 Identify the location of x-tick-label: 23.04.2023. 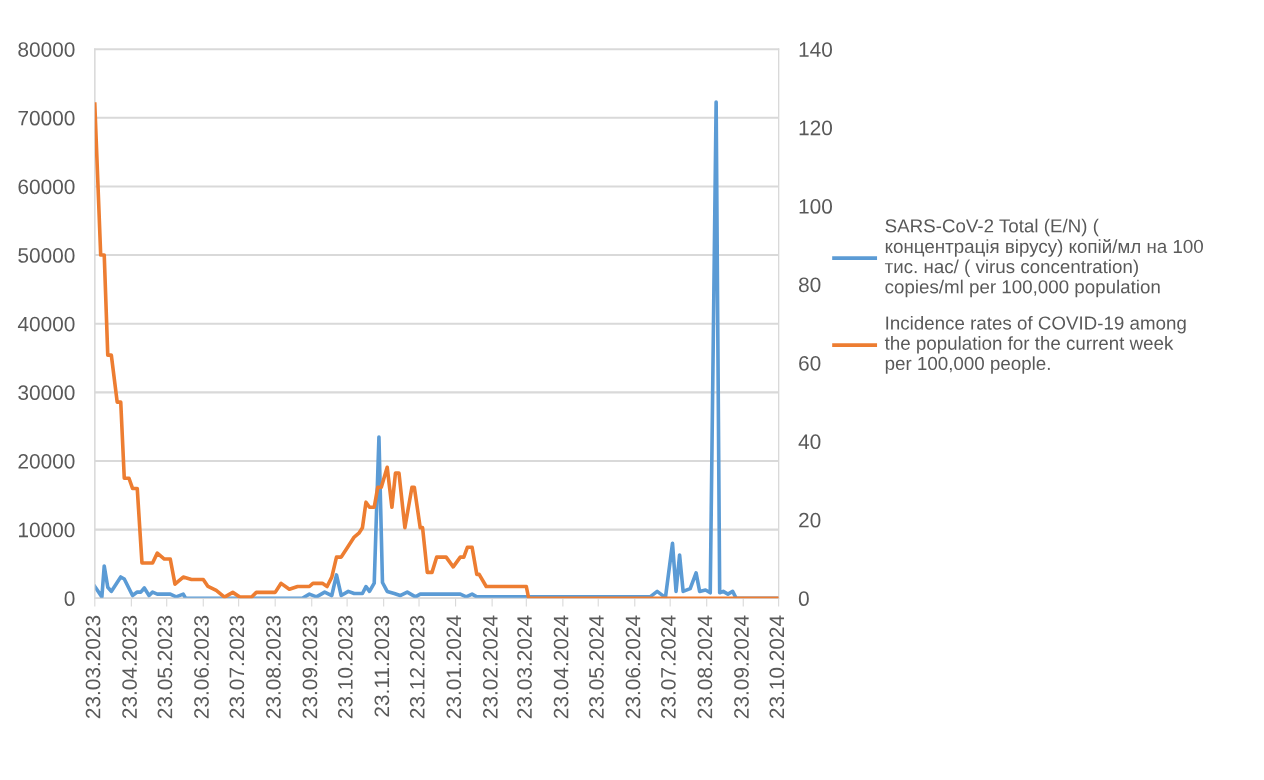
(129, 667).